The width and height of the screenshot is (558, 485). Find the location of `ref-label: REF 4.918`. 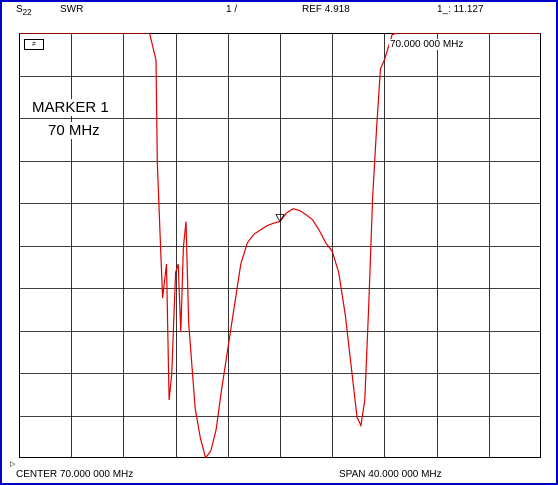

ref-label: REF 4.918 is located at coordinates (326, 9).